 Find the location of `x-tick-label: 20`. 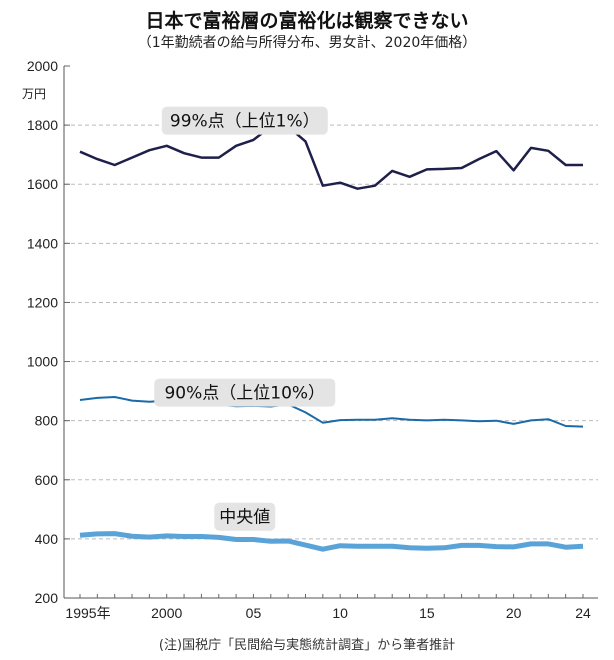

x-tick-label: 20 is located at coordinates (514, 613).